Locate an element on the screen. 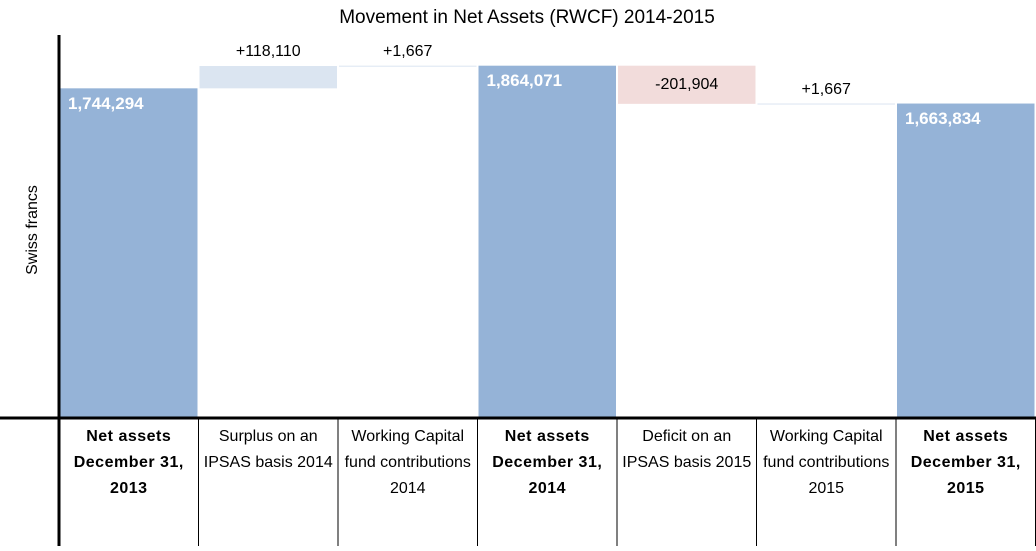  value-label: +118,110 is located at coordinates (268, 51).